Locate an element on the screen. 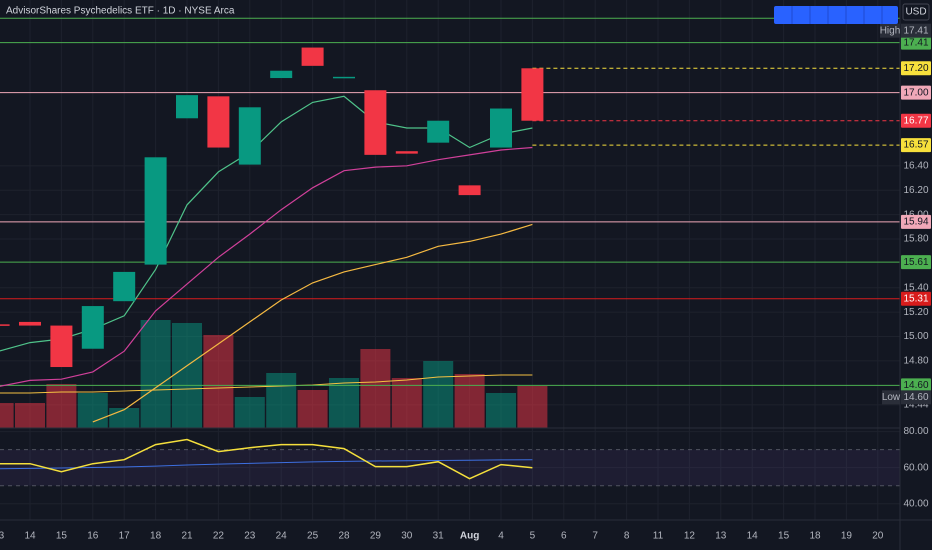 The height and width of the screenshot is (550, 932). rsi-tick-label: 80.00 is located at coordinates (915, 431).